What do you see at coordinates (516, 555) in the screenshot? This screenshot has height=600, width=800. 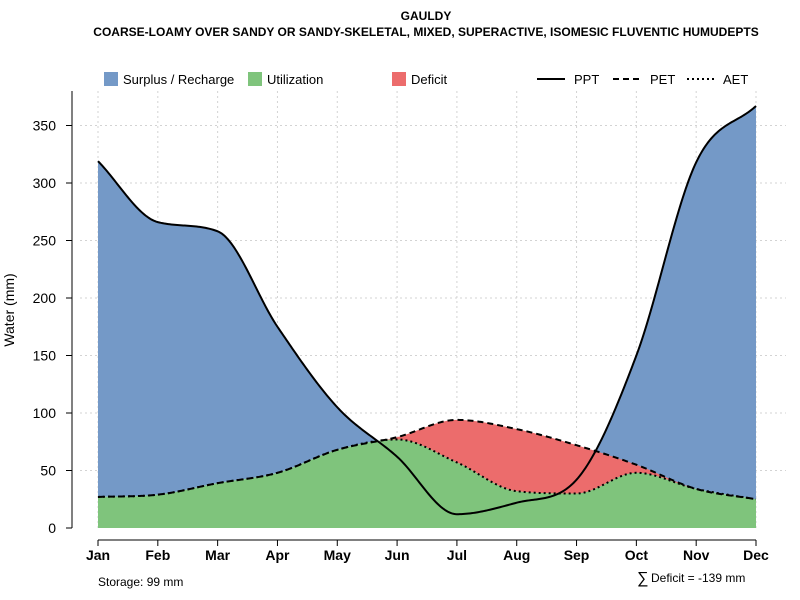 I see `x-tick-label: Aug` at bounding box center [516, 555].